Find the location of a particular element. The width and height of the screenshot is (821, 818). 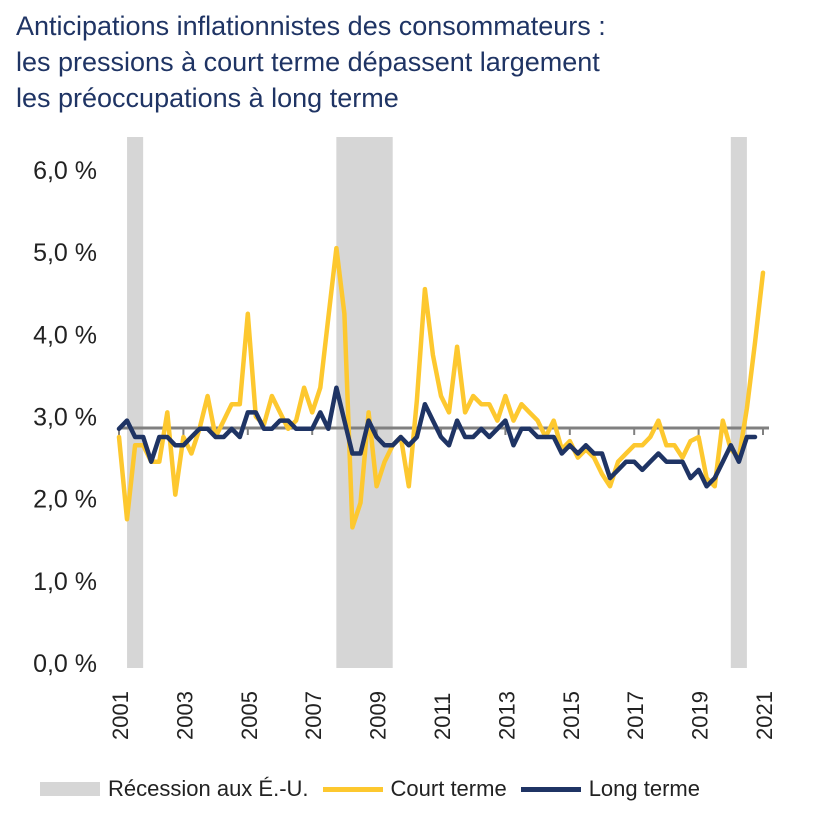

legend-item-short: Court terme is located at coordinates (414, 789).